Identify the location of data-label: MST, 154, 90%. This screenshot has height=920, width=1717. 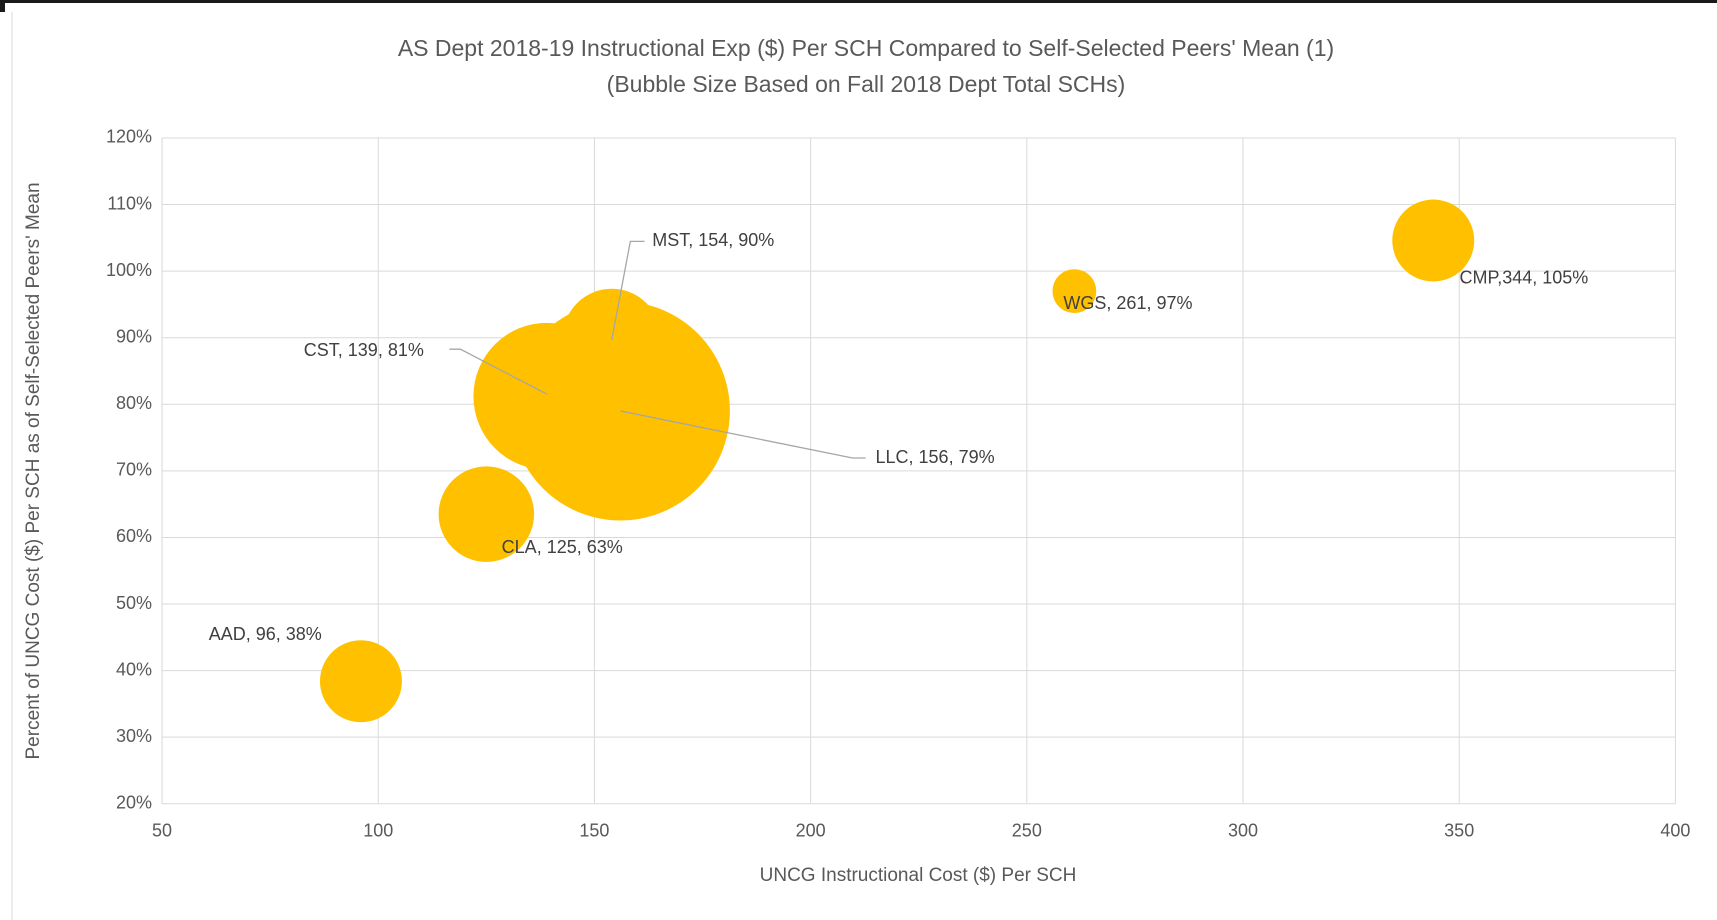
(713, 240).